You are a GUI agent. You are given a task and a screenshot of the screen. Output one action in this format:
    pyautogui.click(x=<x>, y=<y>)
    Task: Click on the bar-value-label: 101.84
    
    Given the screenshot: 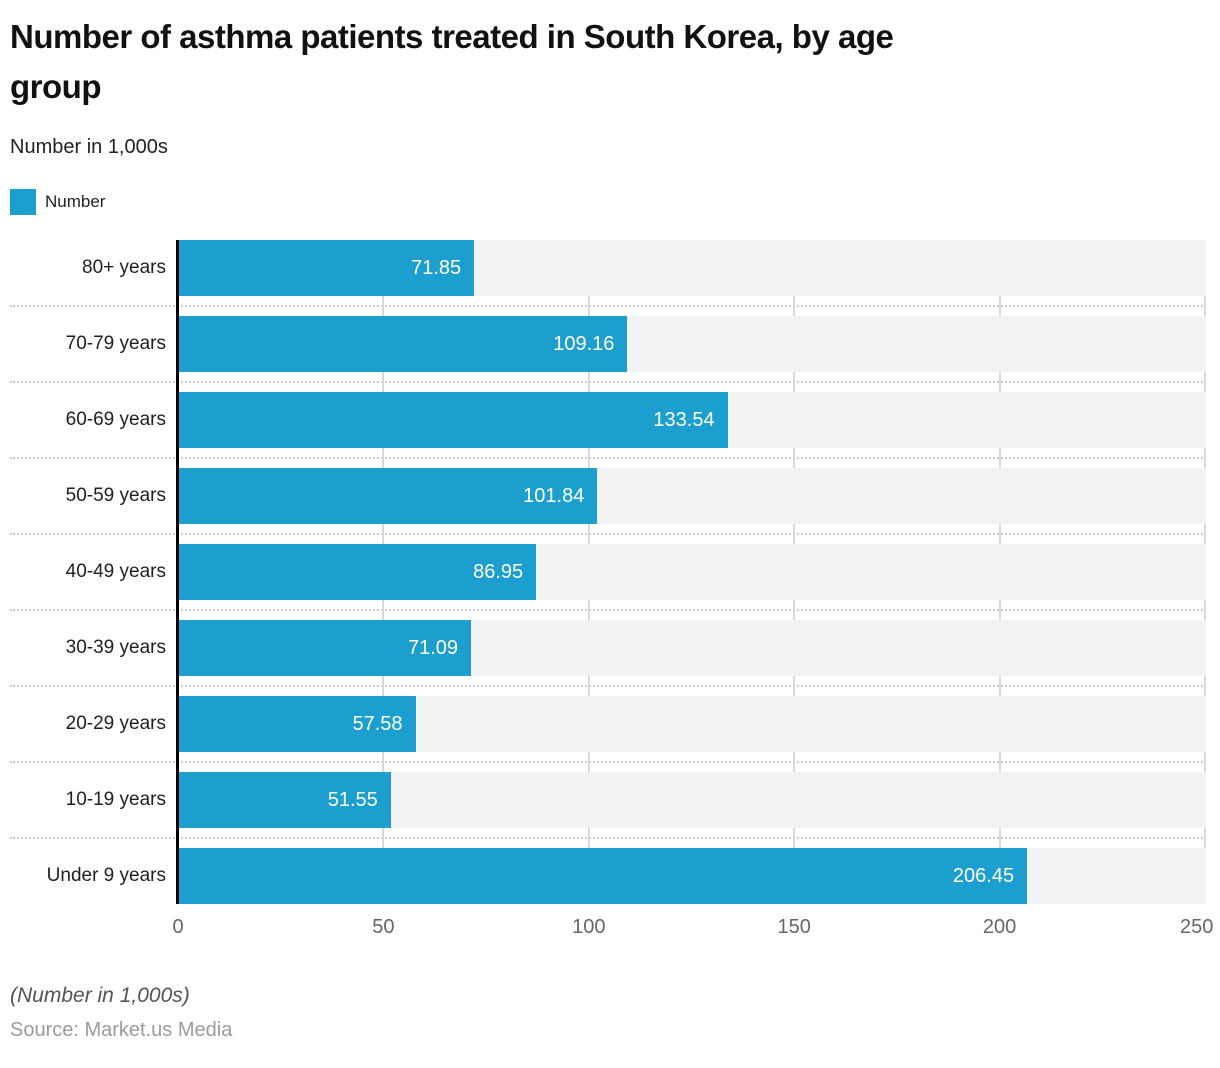 What is the action you would take?
    pyautogui.click(x=554, y=495)
    